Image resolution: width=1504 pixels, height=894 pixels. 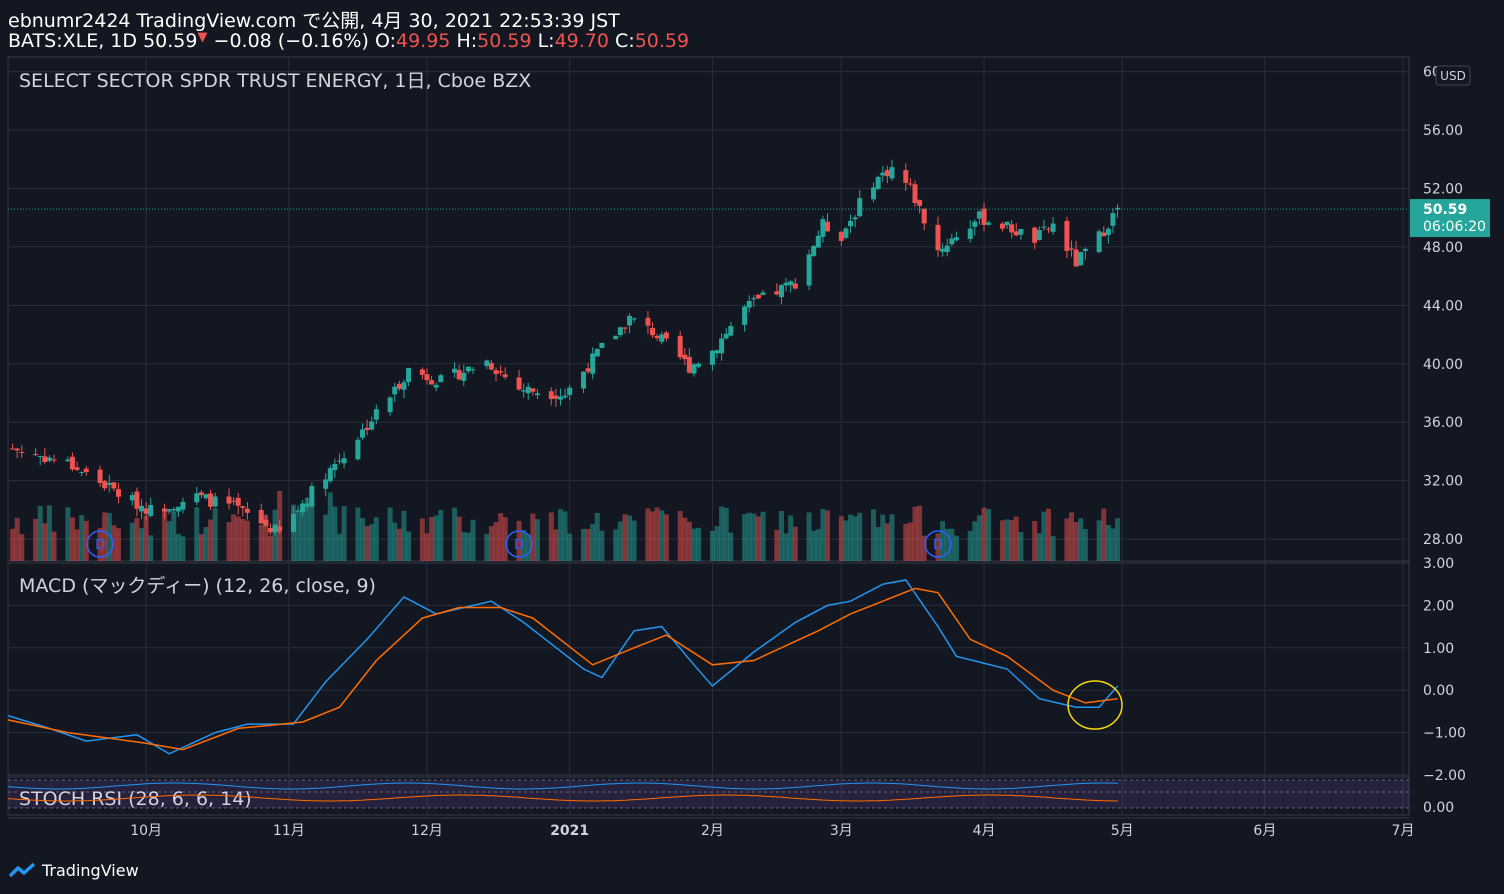 What do you see at coordinates (146, 831) in the screenshot?
I see `x-tick-label: 10月` at bounding box center [146, 831].